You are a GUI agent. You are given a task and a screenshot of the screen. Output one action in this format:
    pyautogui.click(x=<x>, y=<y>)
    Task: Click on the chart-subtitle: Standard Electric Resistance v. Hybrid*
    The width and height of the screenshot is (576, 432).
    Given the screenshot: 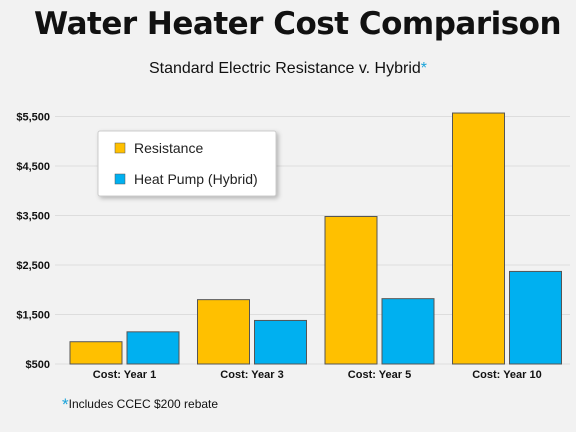 What is the action you would take?
    pyautogui.click(x=288, y=69)
    